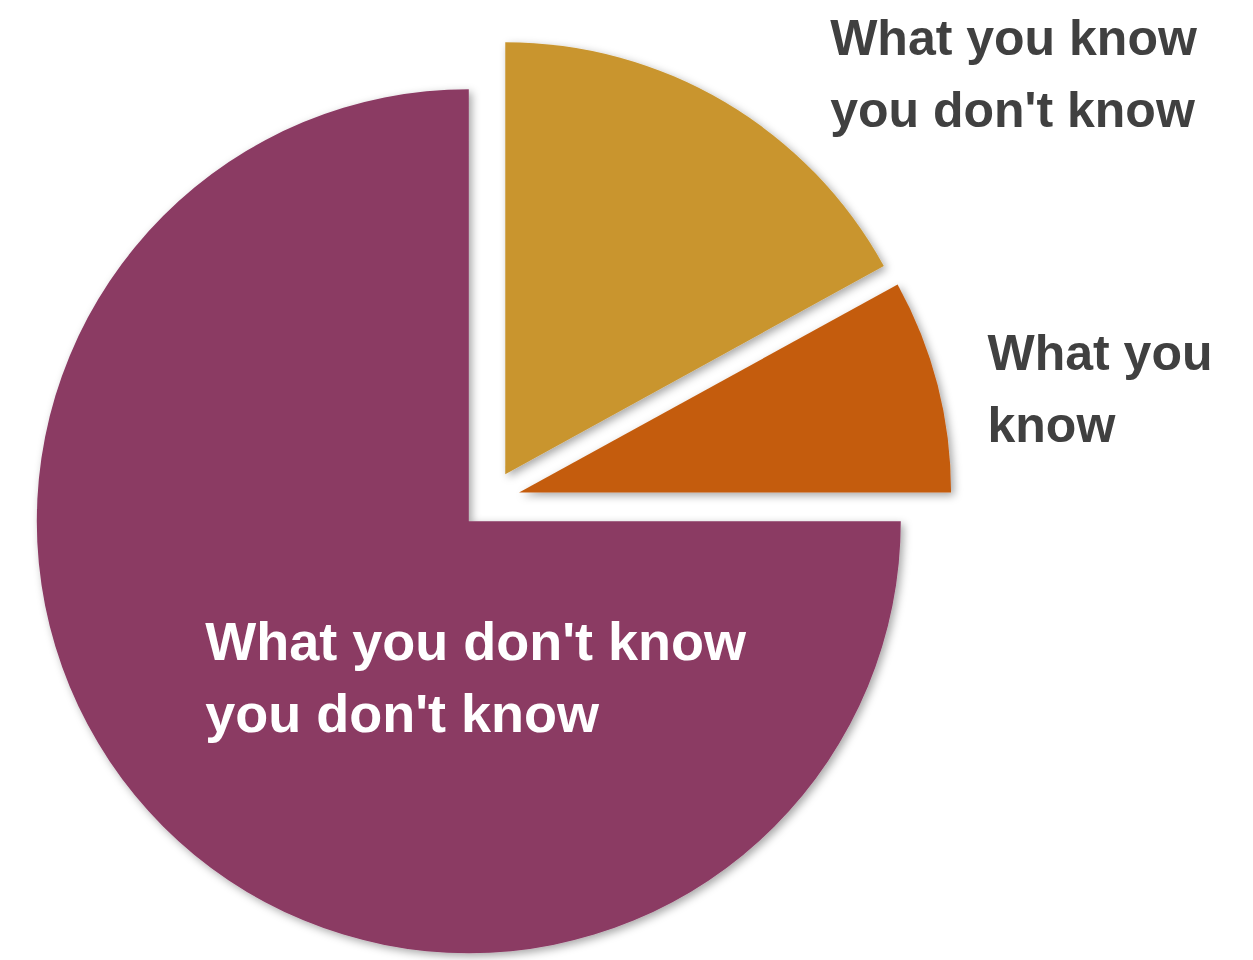 The width and height of the screenshot is (1253, 960). What do you see at coordinates (476, 676) in the screenshot?
I see `slice-label: What you don't know you don't know` at bounding box center [476, 676].